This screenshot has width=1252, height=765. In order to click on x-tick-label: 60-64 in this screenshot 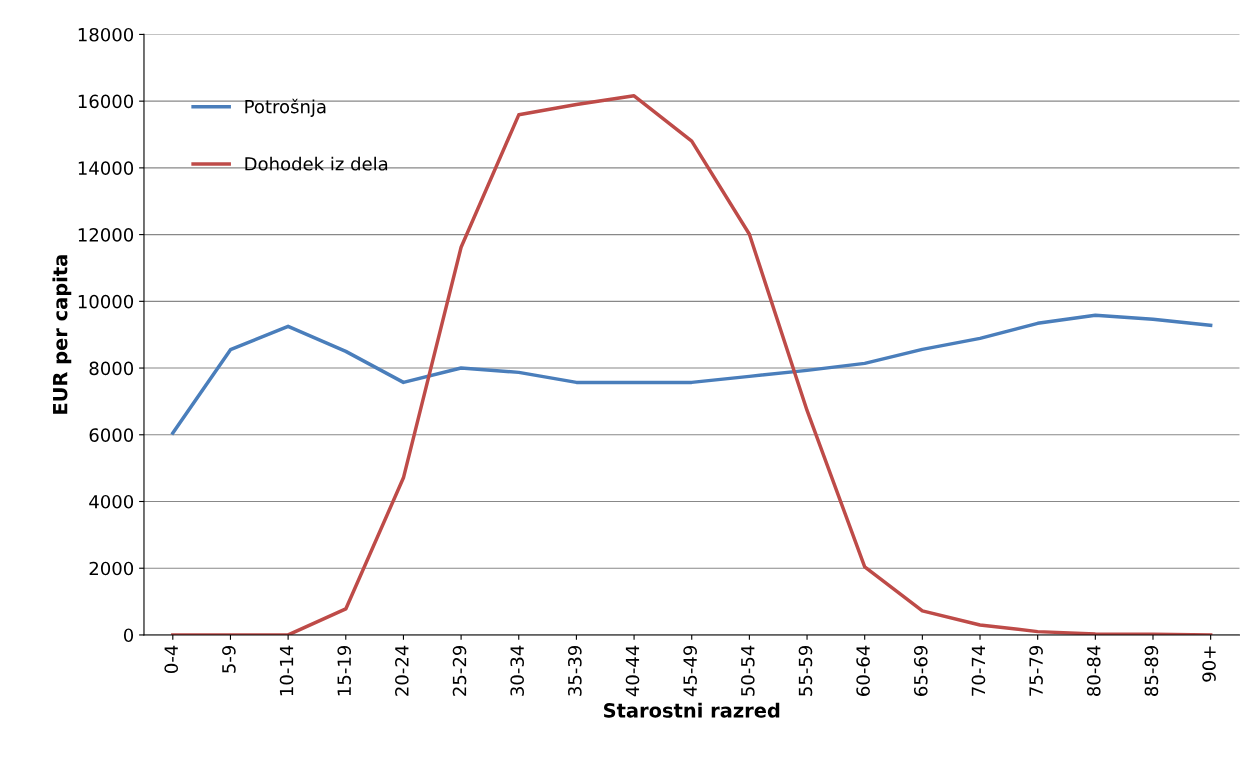, I will do `click(863, 670)`.